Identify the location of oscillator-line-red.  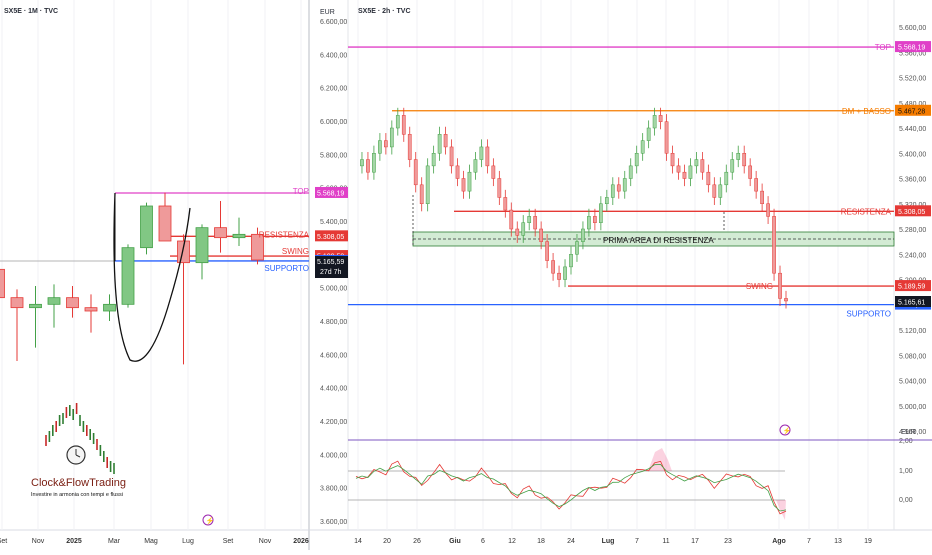
(571, 487).